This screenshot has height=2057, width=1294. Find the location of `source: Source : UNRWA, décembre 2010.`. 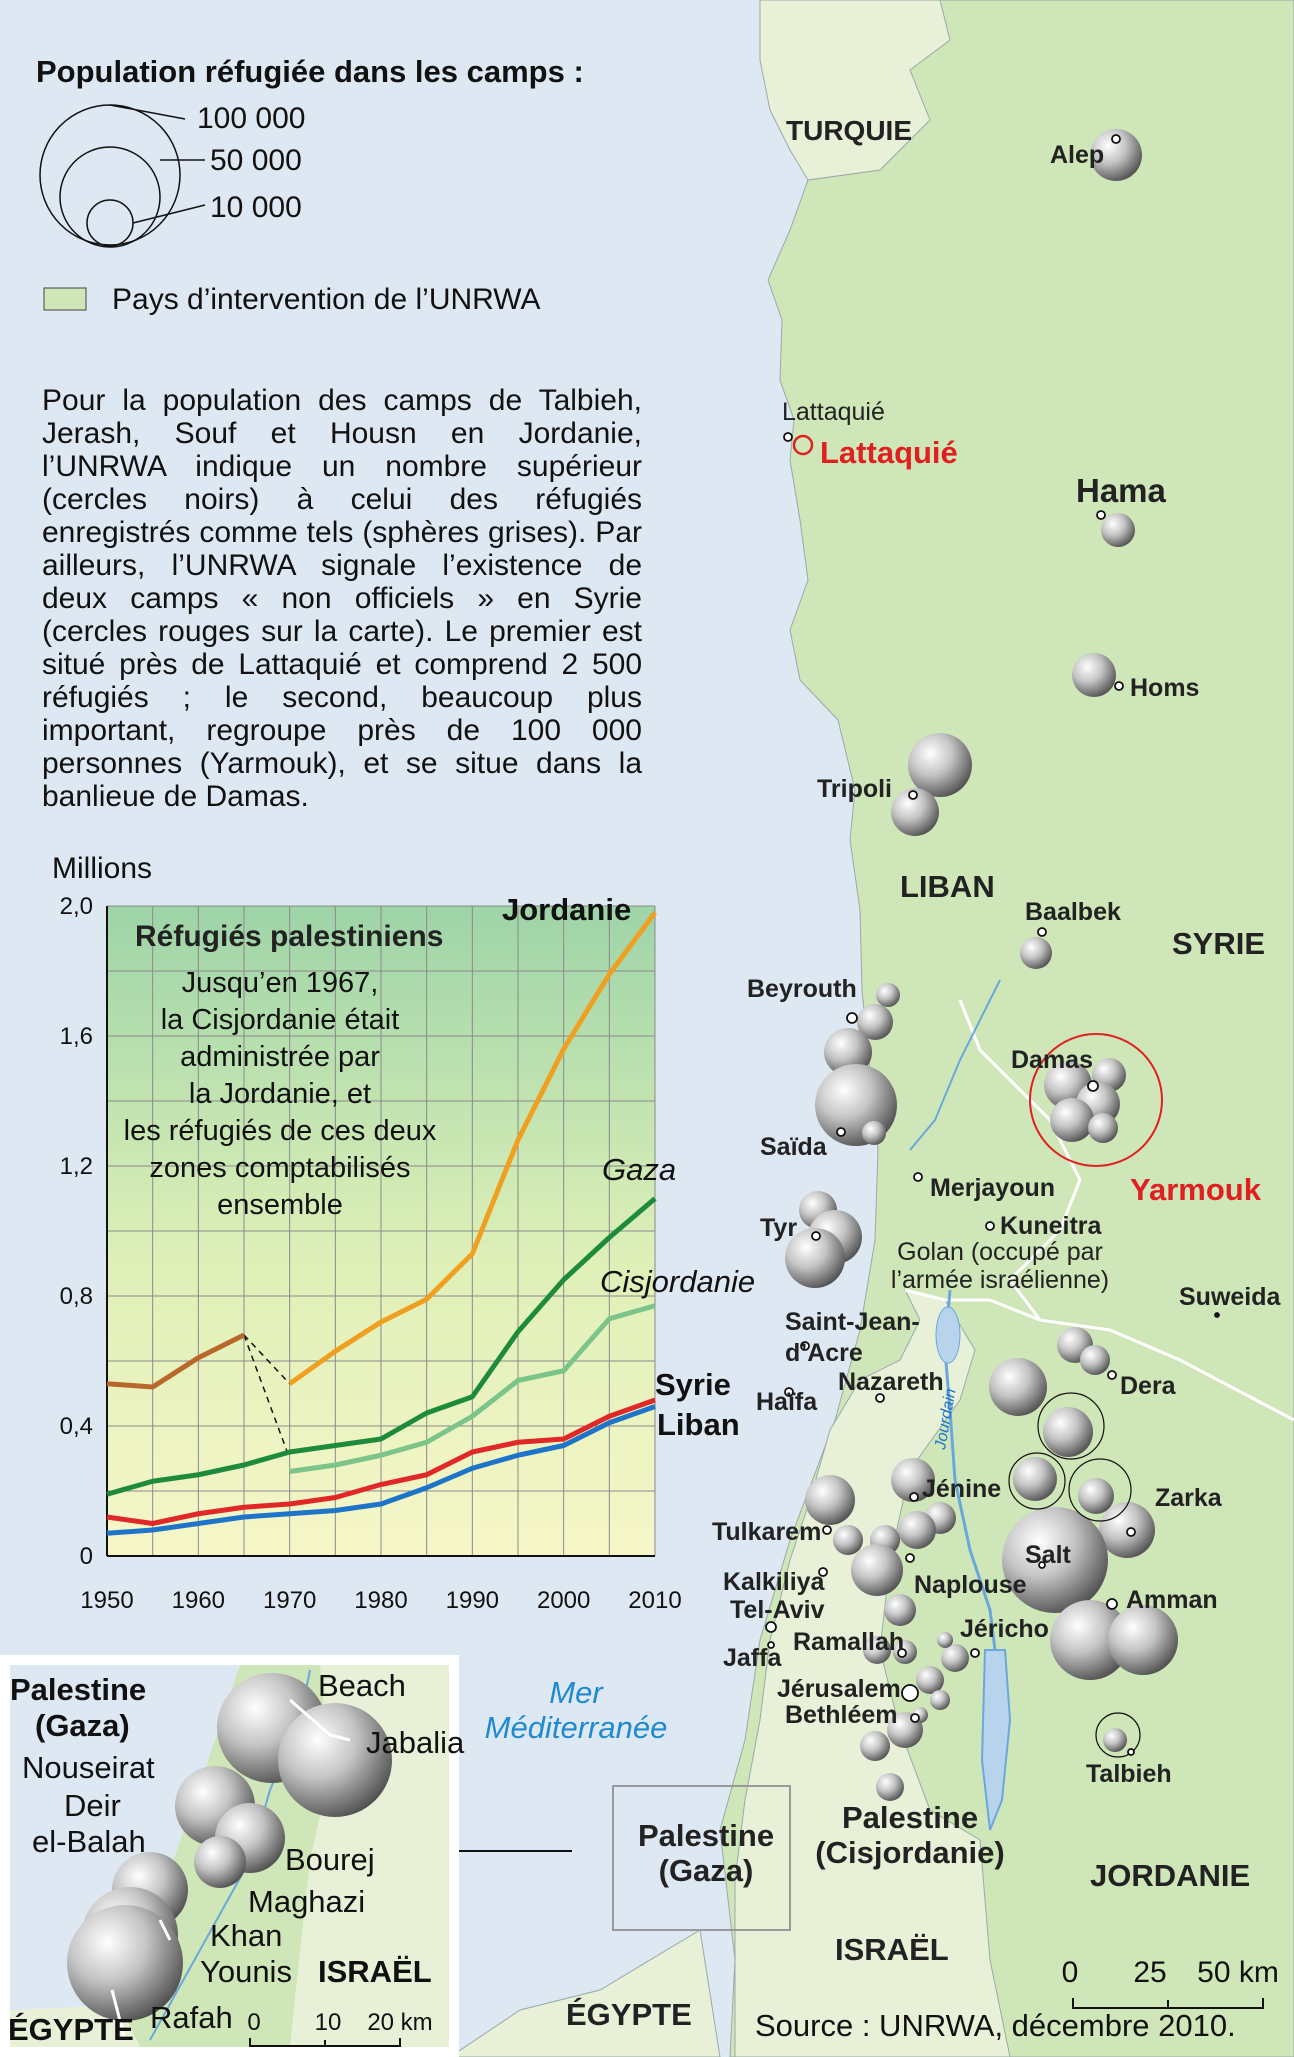

source: Source : UNRWA, décembre 2010. is located at coordinates (995, 2025).